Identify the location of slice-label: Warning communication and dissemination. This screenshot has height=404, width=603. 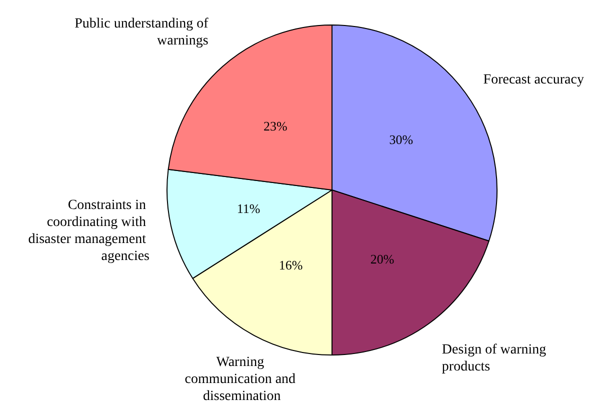
(242, 379).